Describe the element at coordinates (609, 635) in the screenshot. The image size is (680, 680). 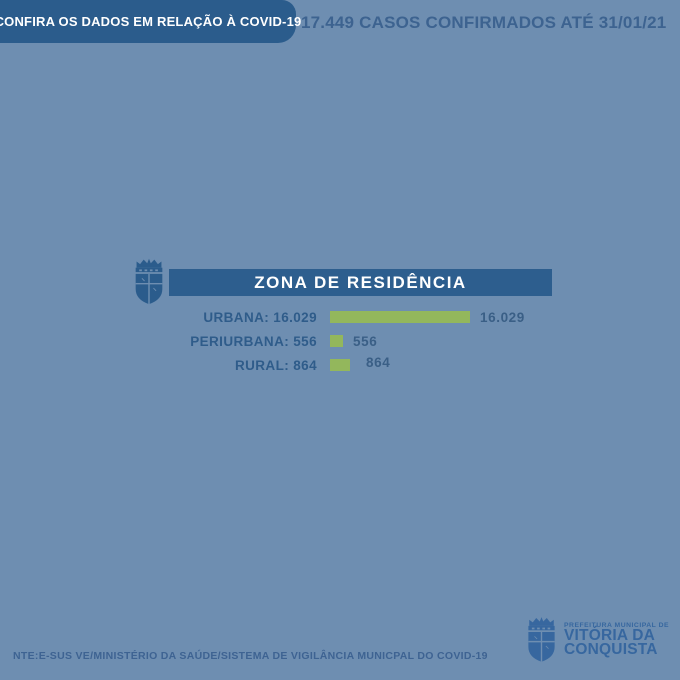
I see `logo-line-vitoria: VITÓRIA DA` at that location.